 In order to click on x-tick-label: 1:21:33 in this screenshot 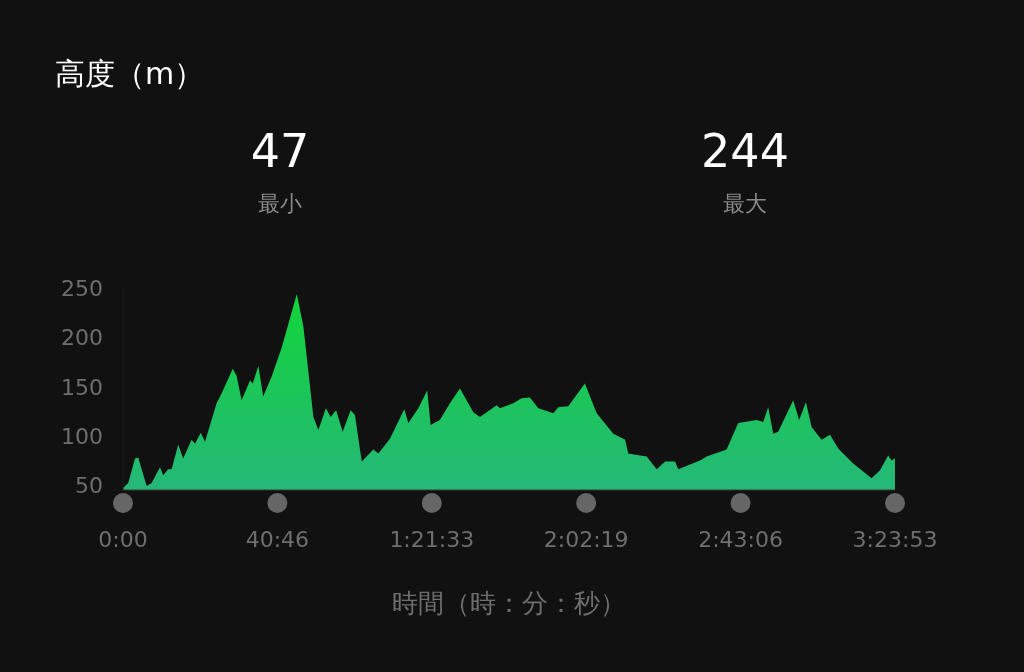, I will do `click(432, 539)`.